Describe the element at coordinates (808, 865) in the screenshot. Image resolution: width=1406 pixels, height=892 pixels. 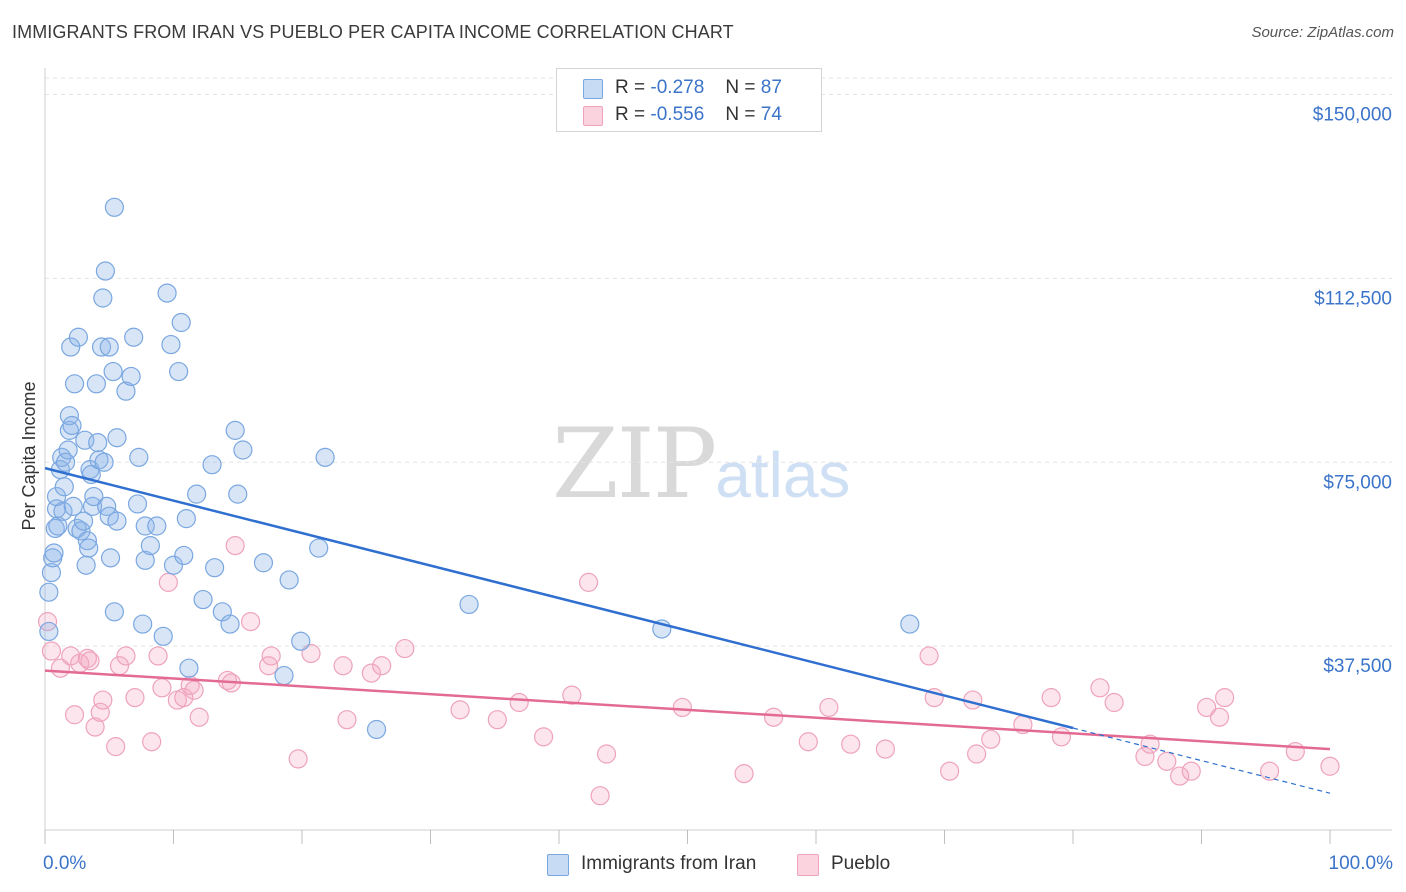
I see `bottom-legend-swatch-pueblo` at that location.